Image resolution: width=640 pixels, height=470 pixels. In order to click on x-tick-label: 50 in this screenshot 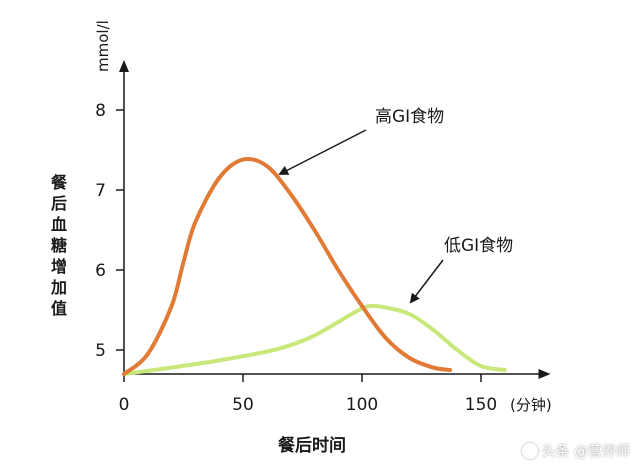, I will do `click(243, 405)`.